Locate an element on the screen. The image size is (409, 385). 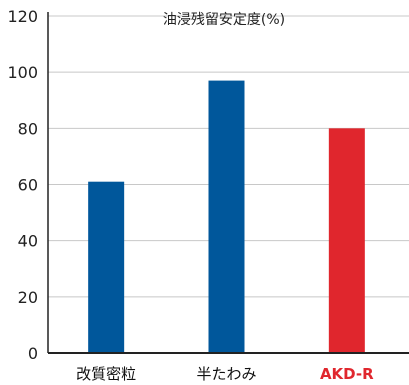
y-tick-label-100: 100 is located at coordinates (22, 72).